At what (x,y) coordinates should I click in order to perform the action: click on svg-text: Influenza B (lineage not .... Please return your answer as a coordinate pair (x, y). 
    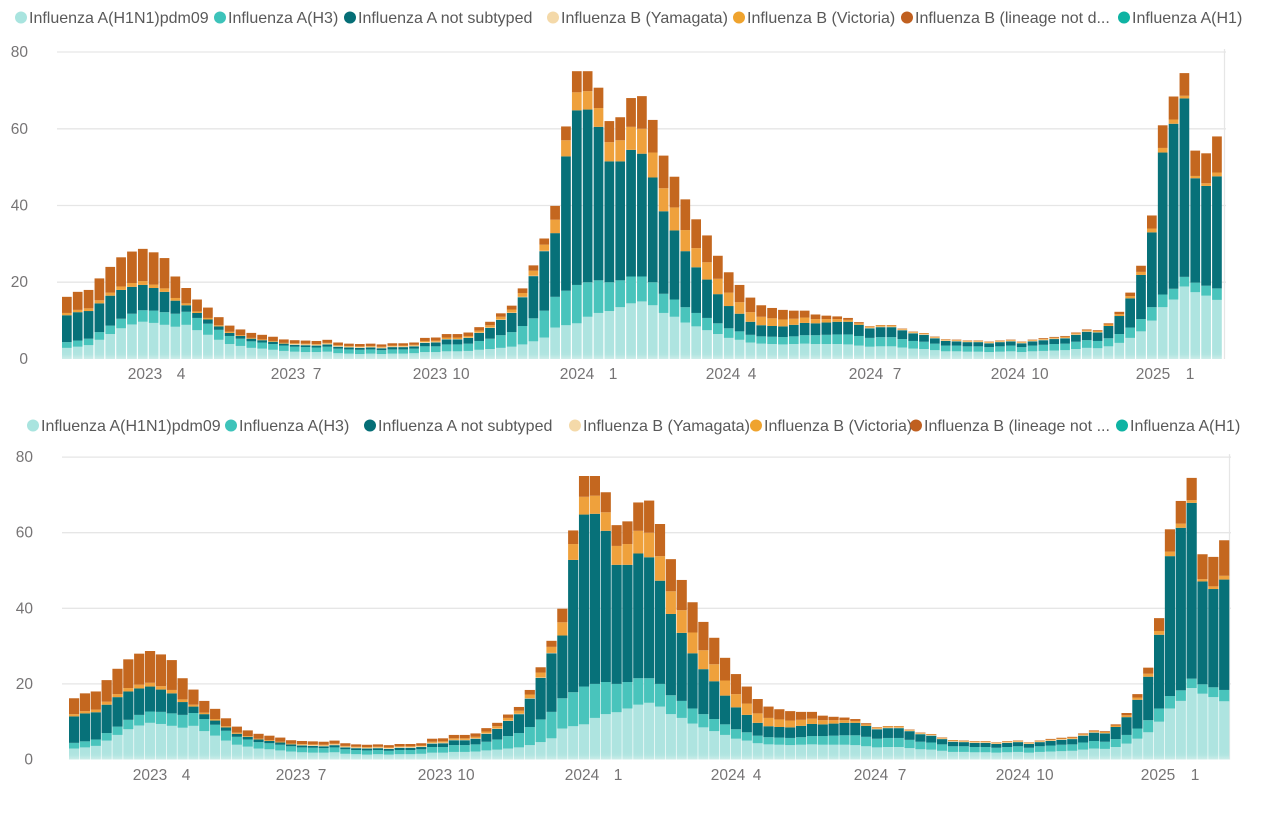
    Looking at the image, I should click on (1017, 426).